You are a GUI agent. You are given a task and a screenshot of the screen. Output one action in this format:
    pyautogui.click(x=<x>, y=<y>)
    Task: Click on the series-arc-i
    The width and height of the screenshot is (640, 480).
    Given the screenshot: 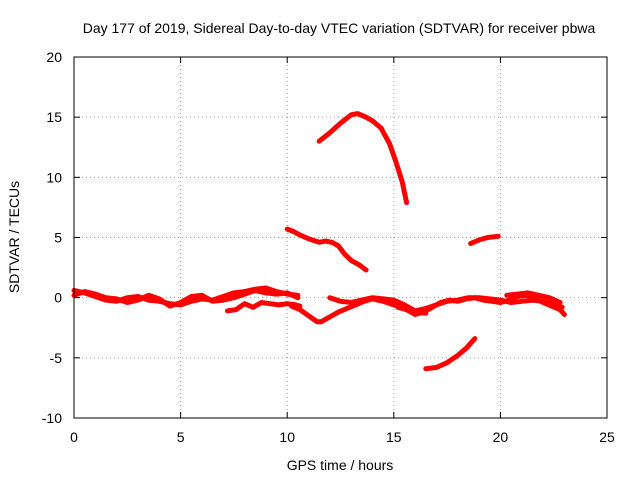 What is the action you would take?
    pyautogui.click(x=450, y=354)
    